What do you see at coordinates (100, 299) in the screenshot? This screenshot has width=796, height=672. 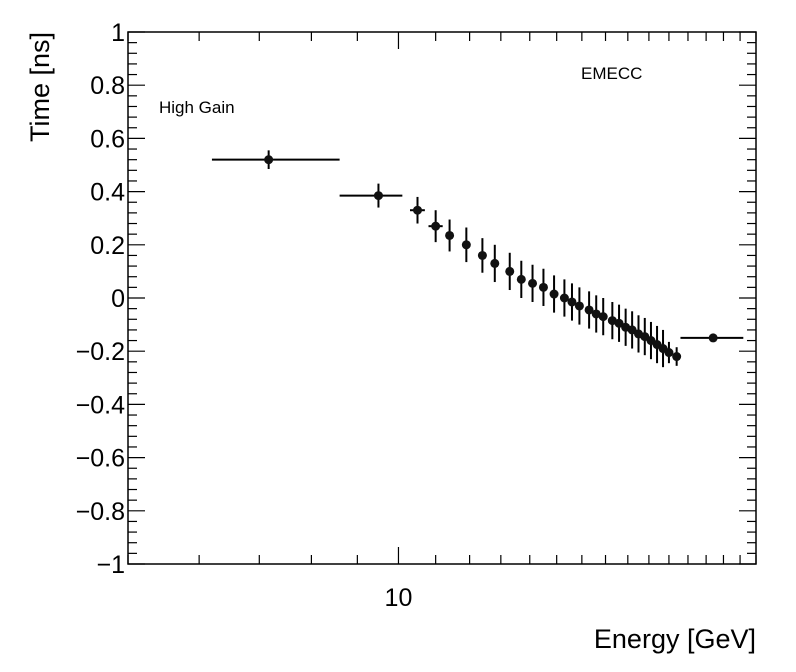 I see `y-tick-labels: −1 −0.8 −0.6 −0.4 −0.2 0 0.2 0.4 0.6 0.8 1` at bounding box center [100, 299].